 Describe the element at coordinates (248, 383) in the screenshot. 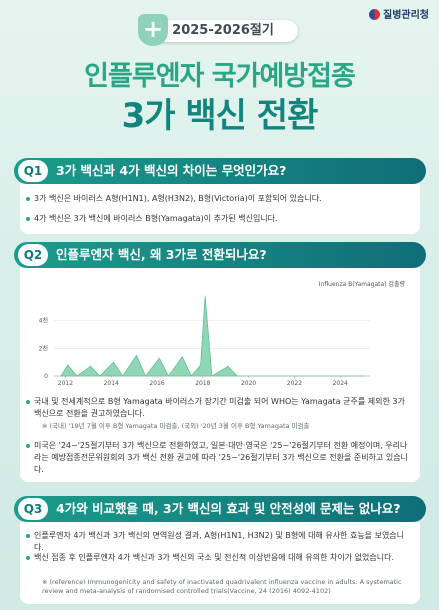

I see `x-tick-label: 2020` at that location.